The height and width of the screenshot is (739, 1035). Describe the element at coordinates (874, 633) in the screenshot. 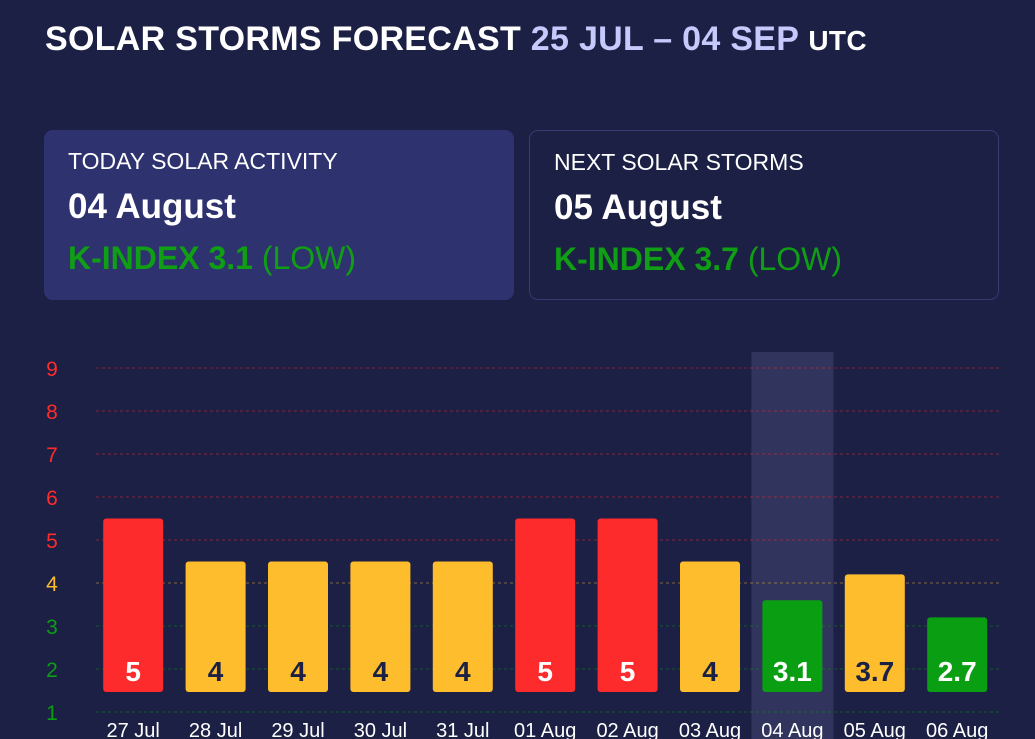

I see `bar-05-aug` at that location.